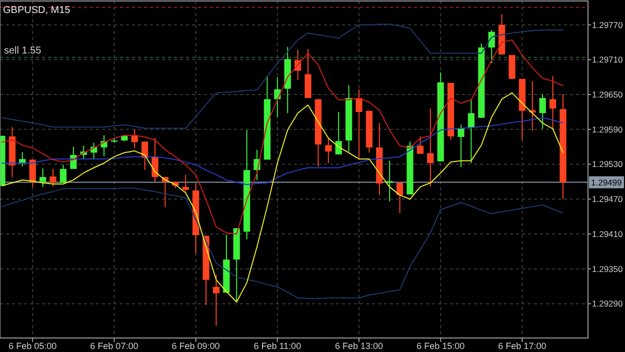  What do you see at coordinates (607, 164) in the screenshot?
I see `y-tick-label: 1.29530` at bounding box center [607, 164].